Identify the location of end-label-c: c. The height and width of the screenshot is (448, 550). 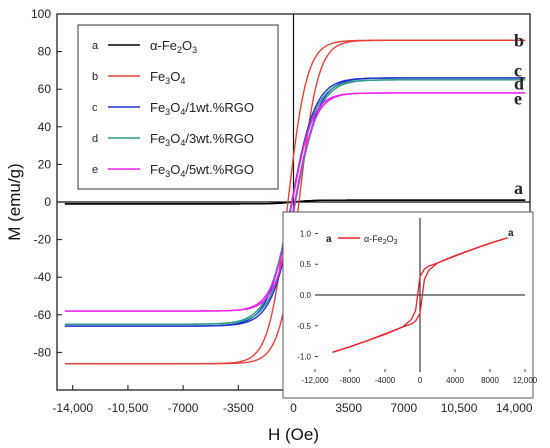
(518, 70).